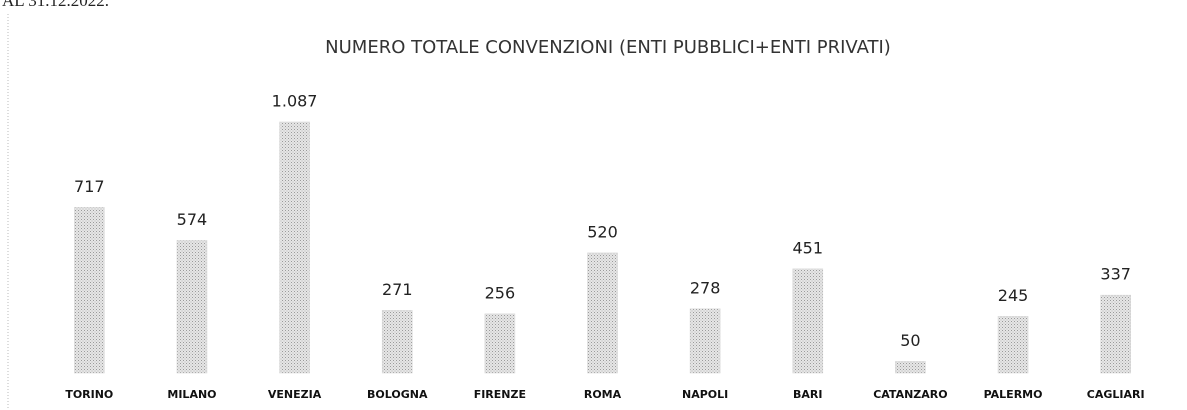  I want to click on x-tick-label: BARI, so click(807, 394).